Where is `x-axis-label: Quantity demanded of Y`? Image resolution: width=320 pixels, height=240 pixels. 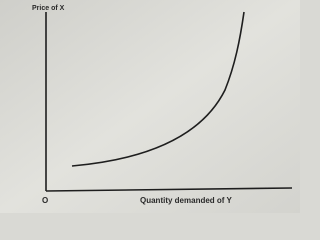
x-axis-label: Quantity demanded of Y is located at coordinates (186, 200).